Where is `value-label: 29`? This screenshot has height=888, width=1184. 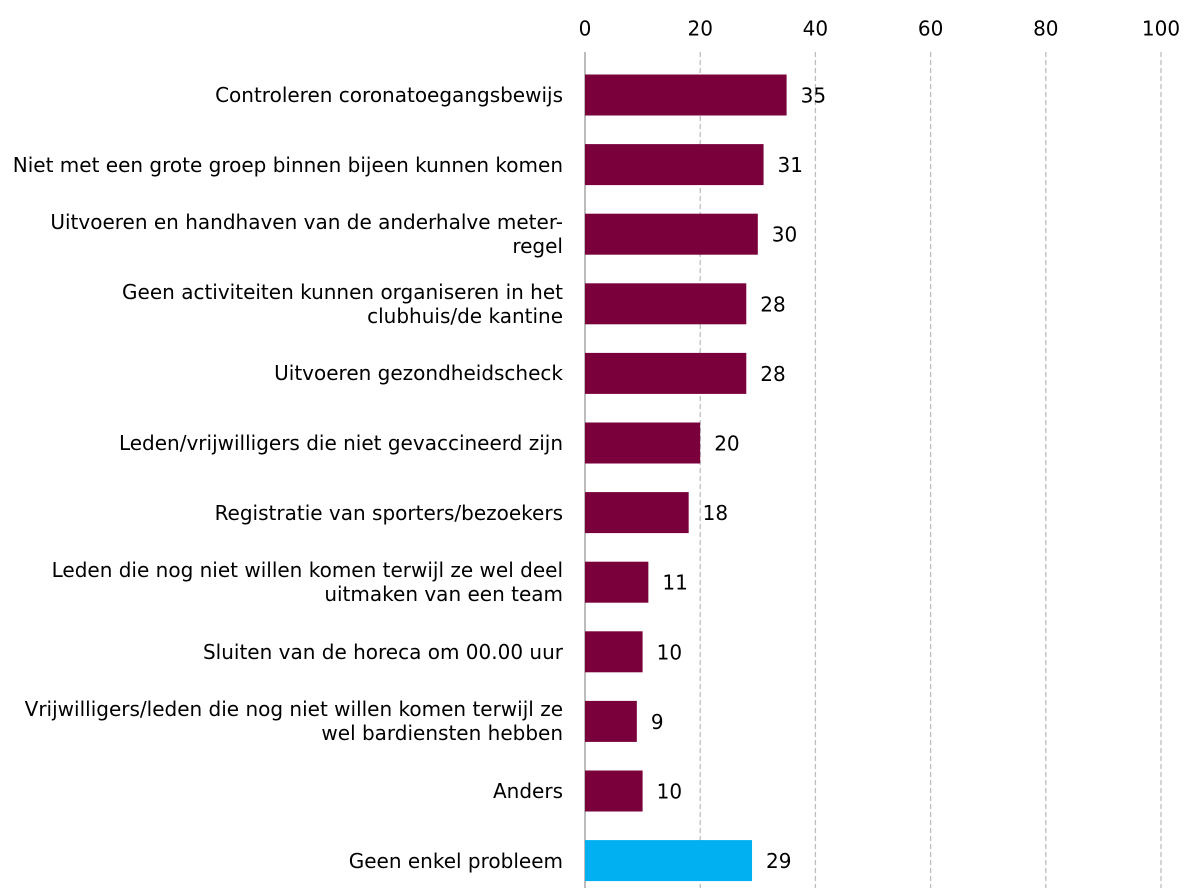
value-label: 29 is located at coordinates (778, 861).